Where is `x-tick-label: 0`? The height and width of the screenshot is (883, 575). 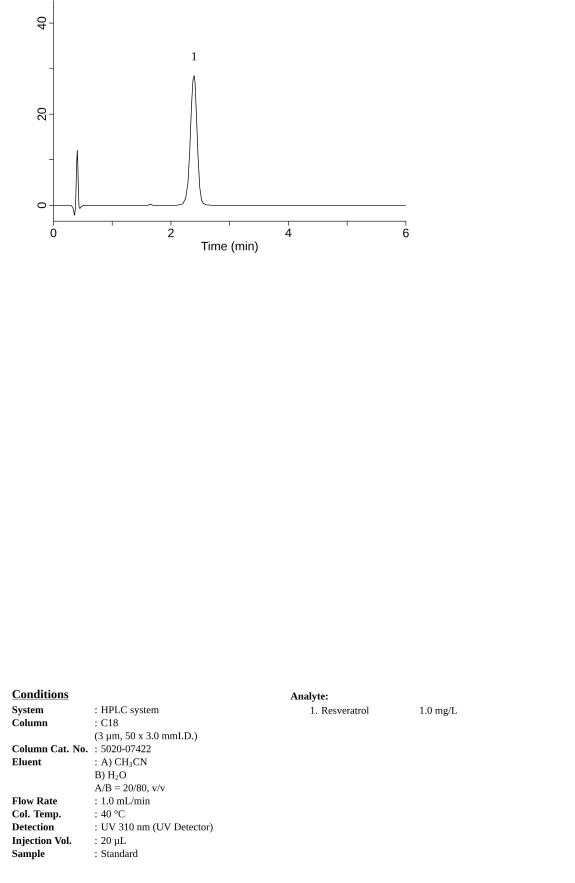
x-tick-label: 0 is located at coordinates (53, 233).